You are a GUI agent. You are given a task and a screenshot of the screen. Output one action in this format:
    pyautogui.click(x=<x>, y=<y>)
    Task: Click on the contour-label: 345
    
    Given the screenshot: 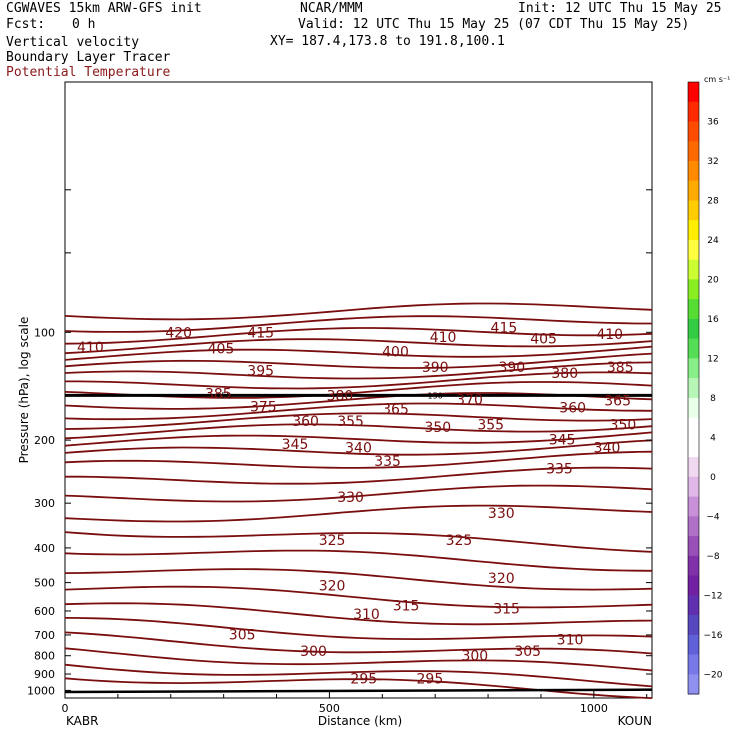 What is the action you would take?
    pyautogui.click(x=295, y=445)
    